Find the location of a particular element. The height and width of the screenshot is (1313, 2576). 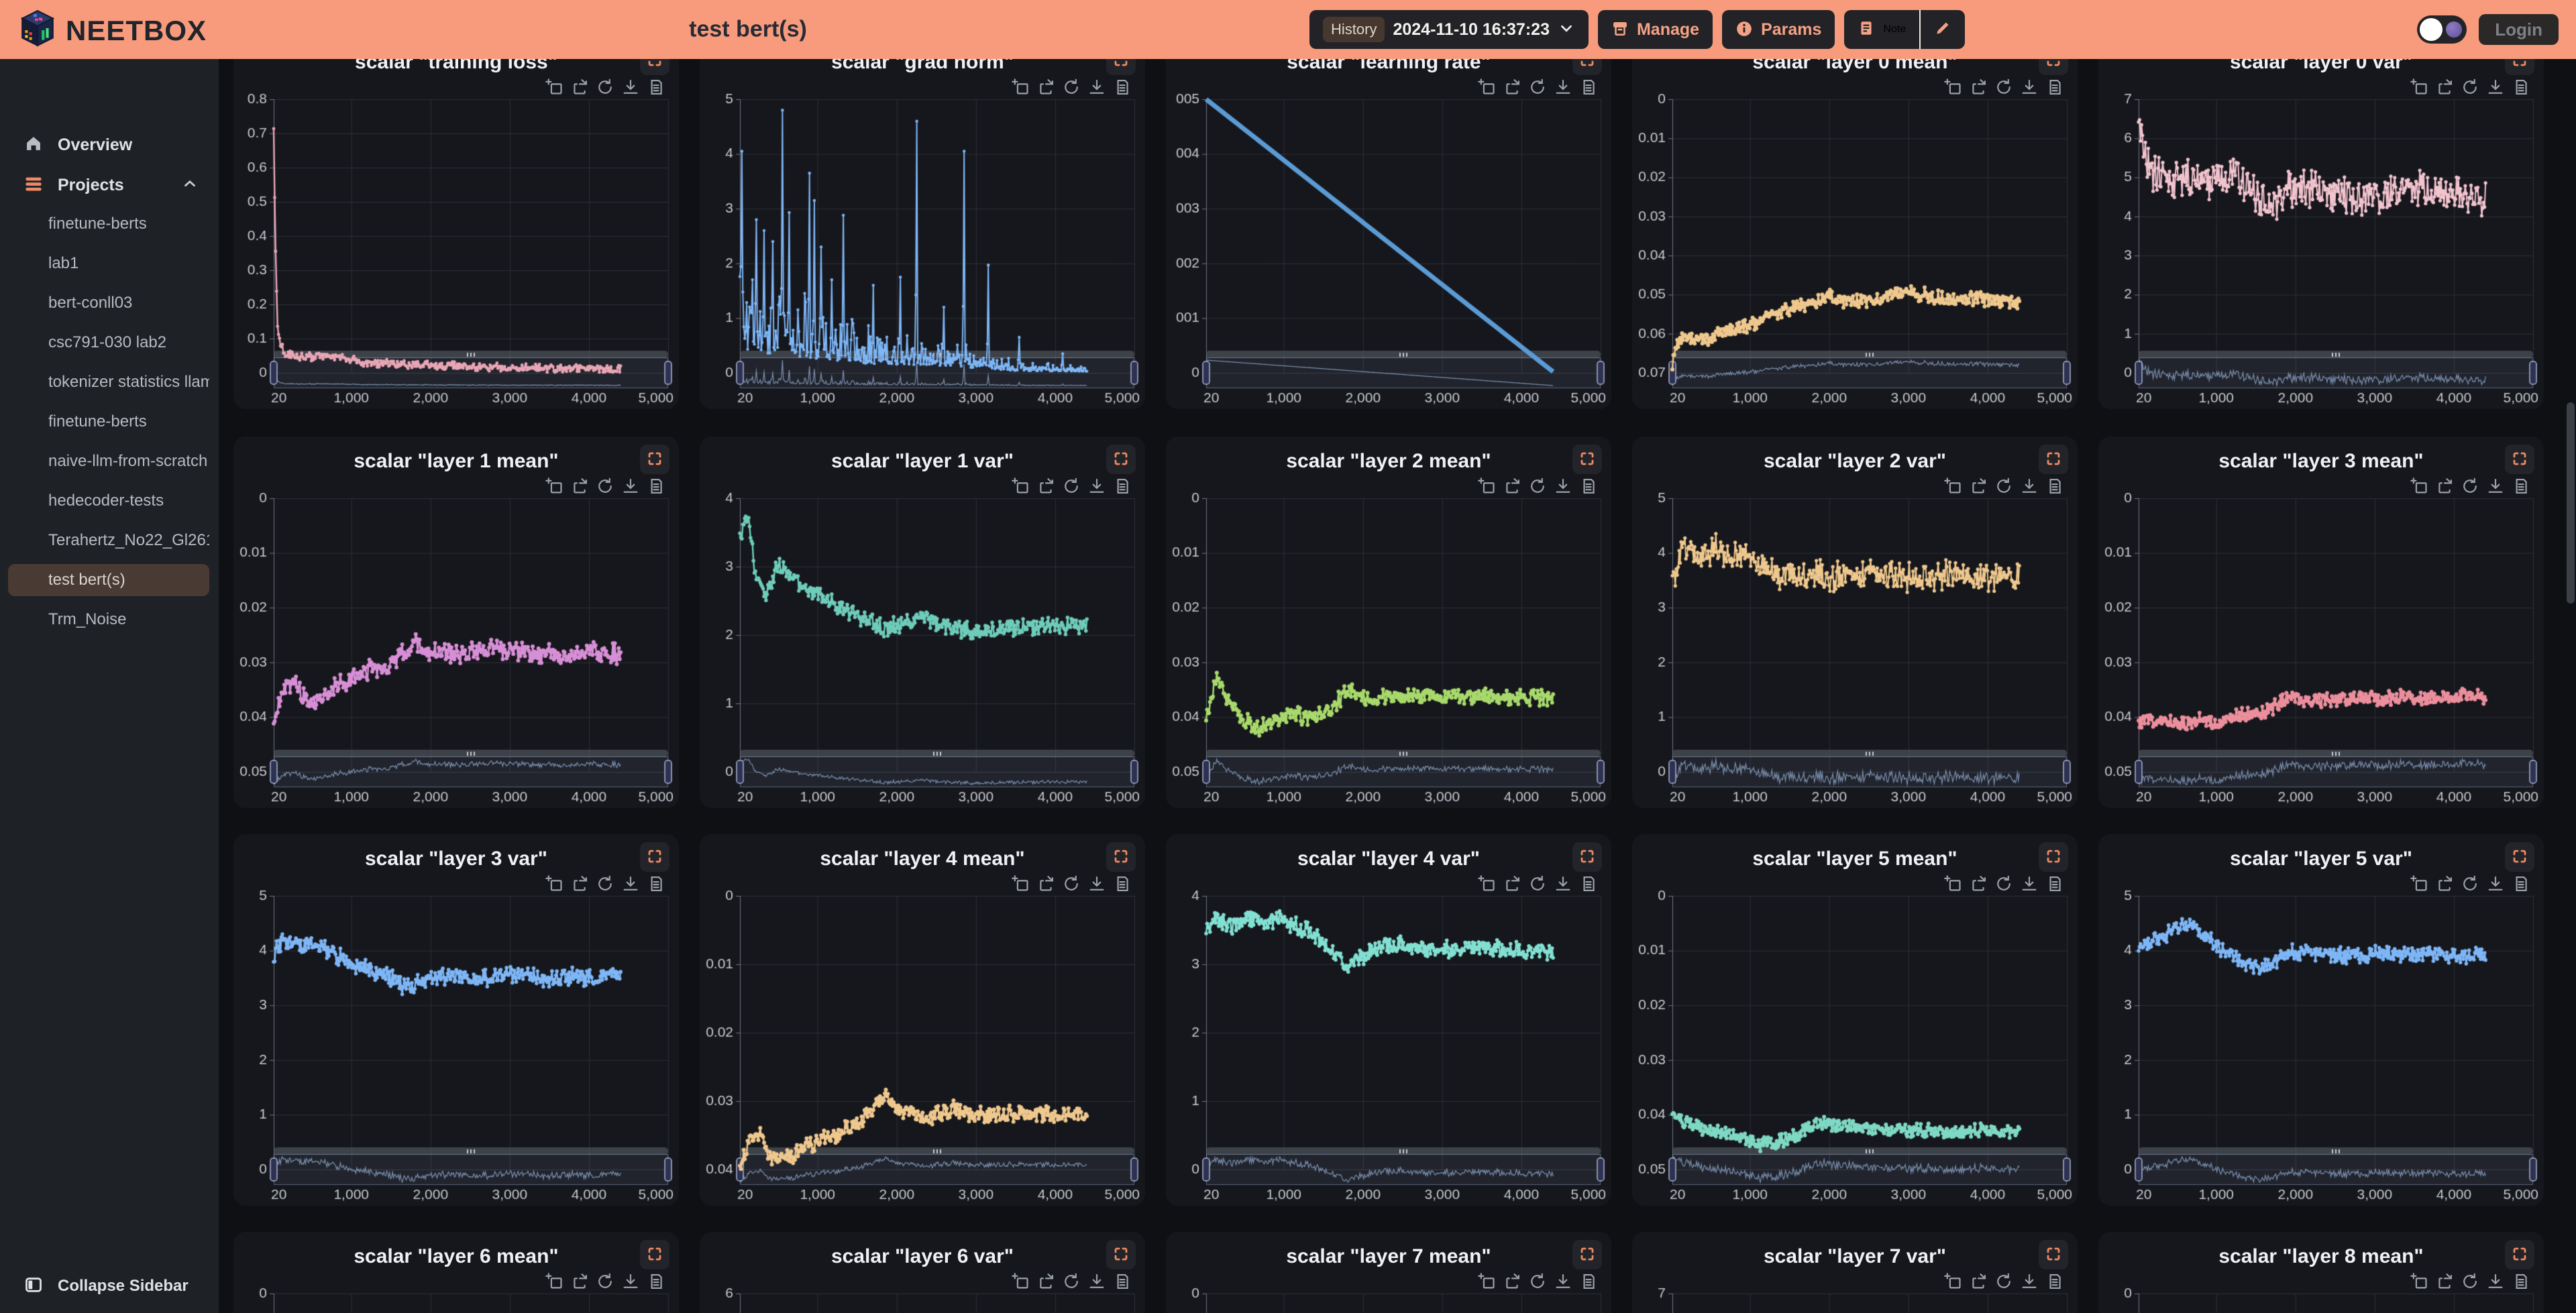

brand: NEETBOX is located at coordinates (113, 30).